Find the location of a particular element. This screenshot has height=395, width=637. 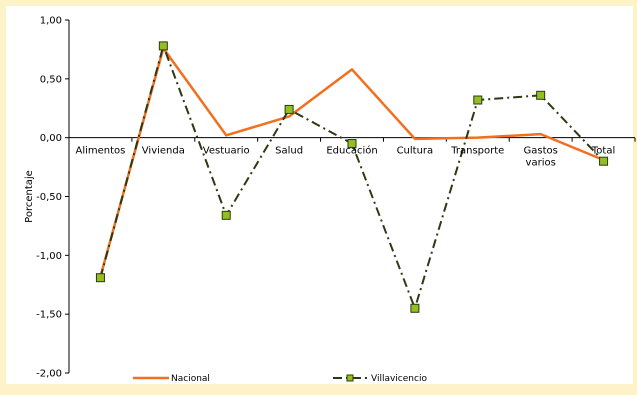

legend-label-nacional: Nacional is located at coordinates (190, 379).